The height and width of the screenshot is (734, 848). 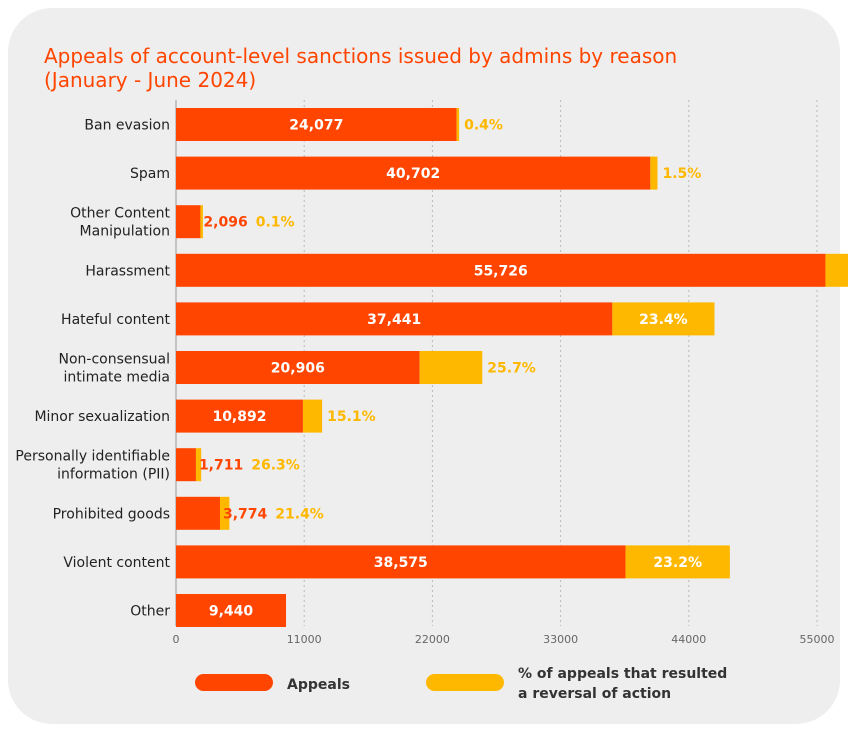 What do you see at coordinates (465, 682) in the screenshot?
I see `legend-swatch-reversal` at bounding box center [465, 682].